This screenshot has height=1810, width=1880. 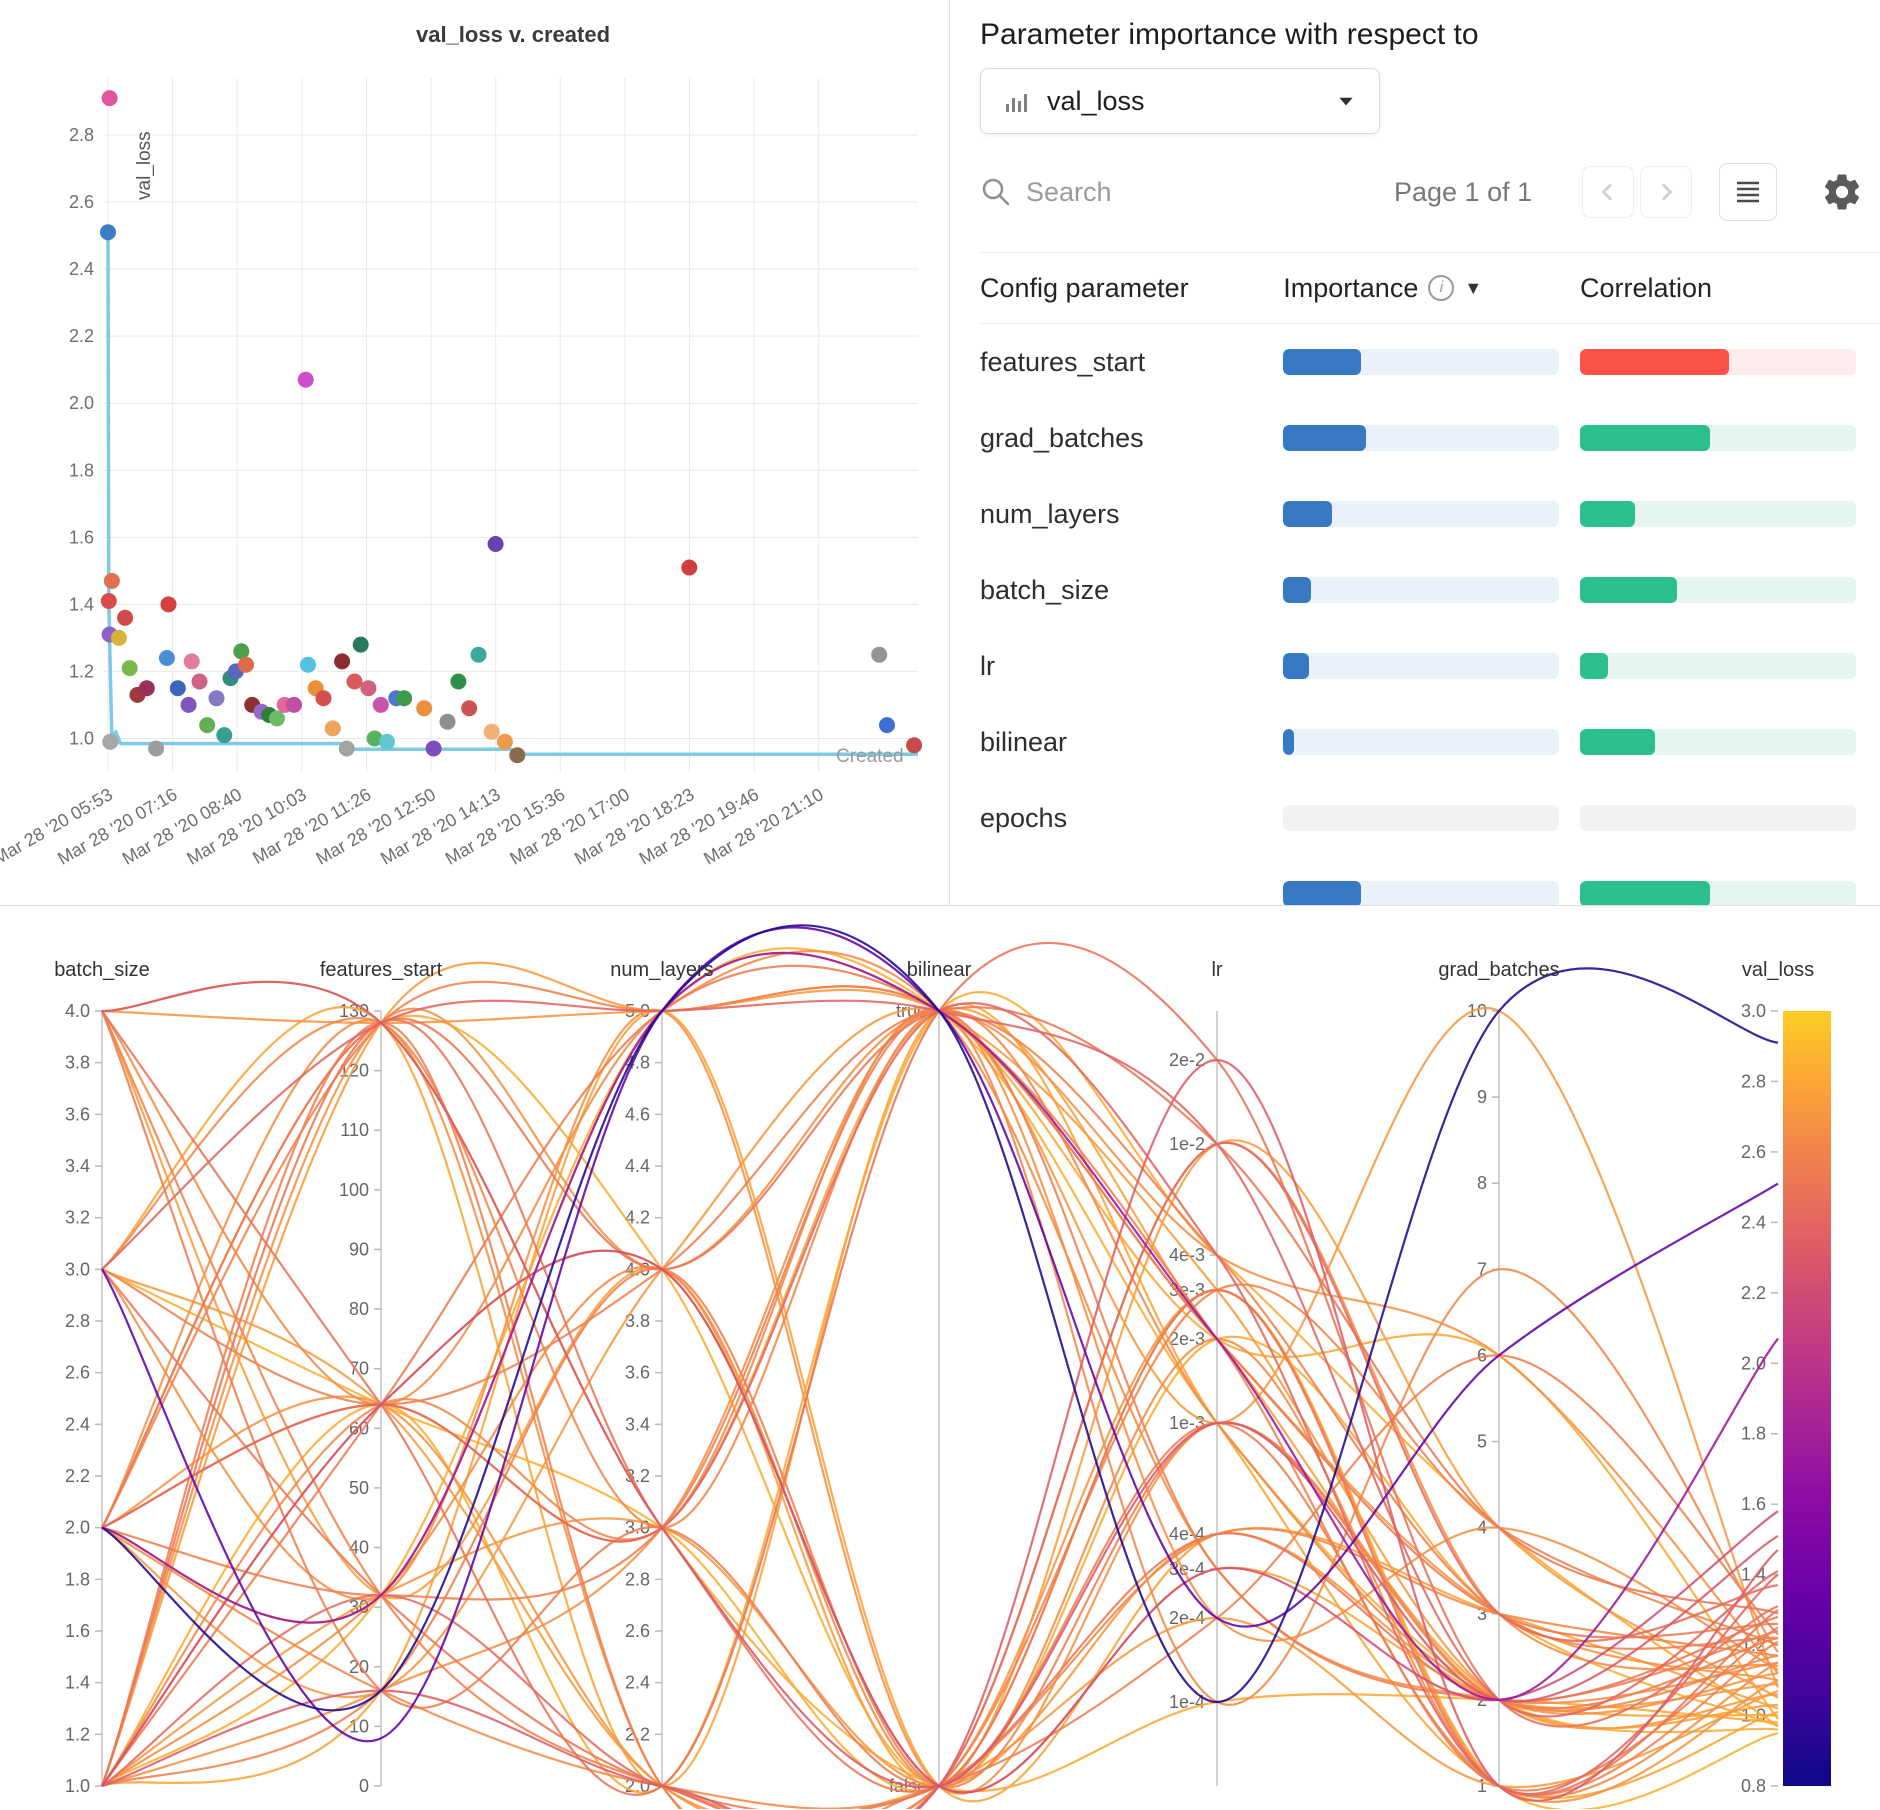 I want to click on importance-table-row: features_start, so click(x=1430, y=362).